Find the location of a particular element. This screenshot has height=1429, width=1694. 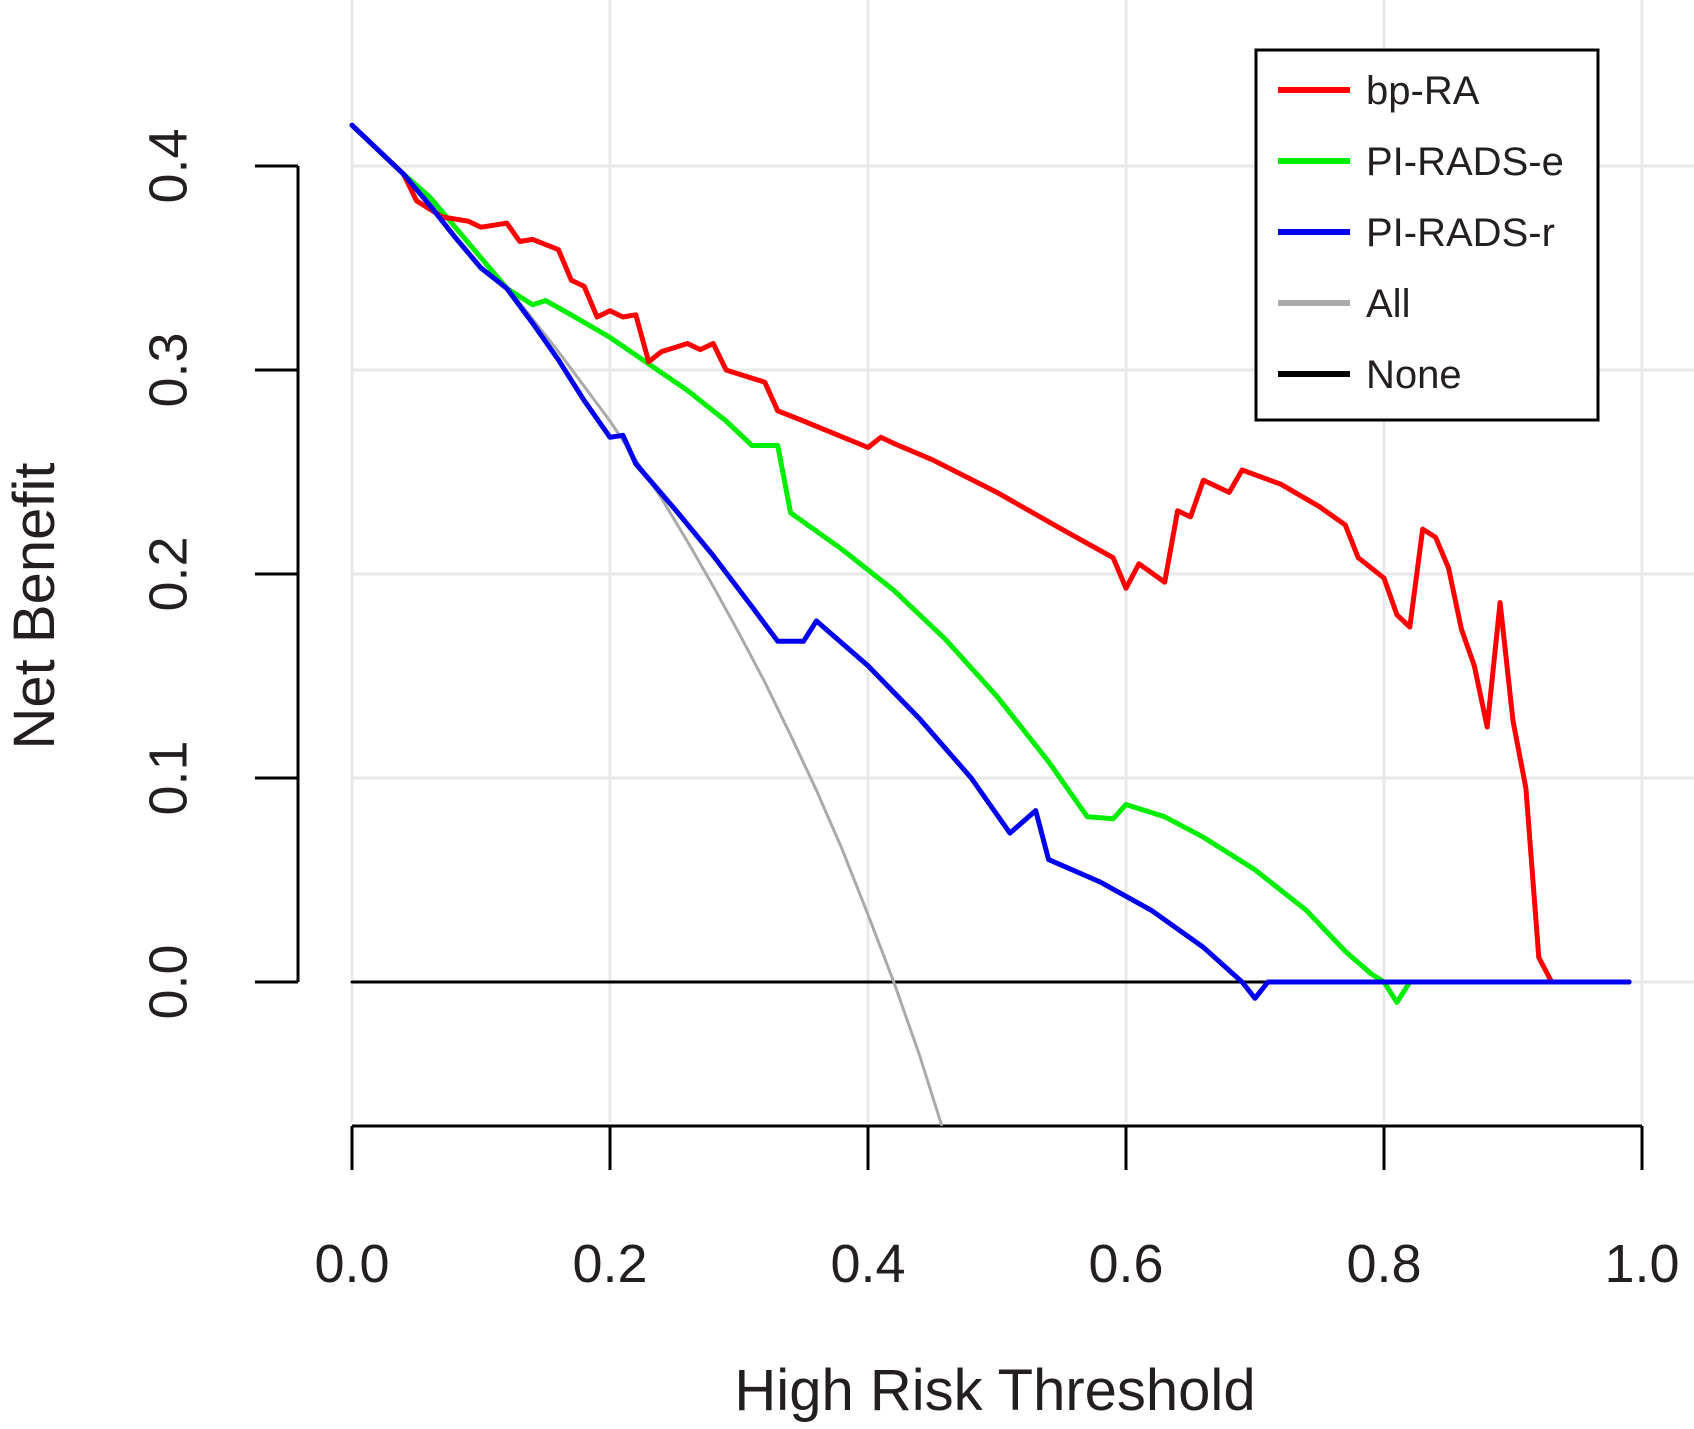

legend: bp-RA PI-RADS-e PI-RADS-r All None is located at coordinates (1427, 235).